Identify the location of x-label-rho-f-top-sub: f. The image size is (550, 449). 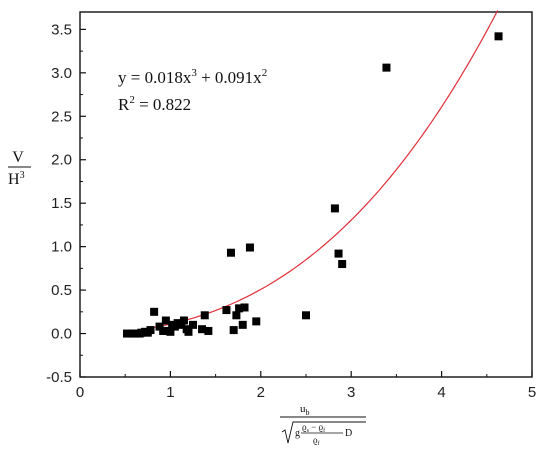
(324, 430).